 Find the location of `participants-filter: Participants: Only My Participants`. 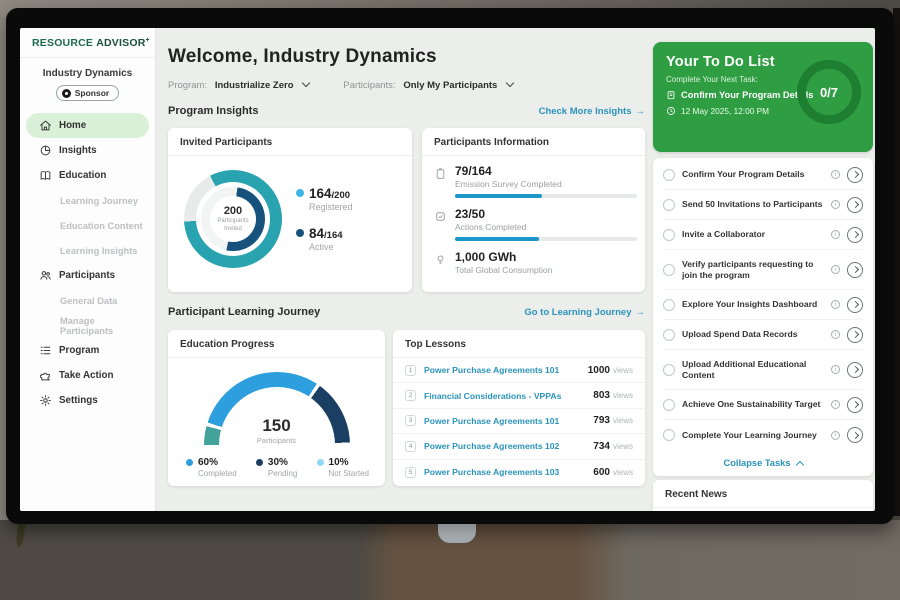

participants-filter: Participants: Only My Participants is located at coordinates (429, 84).